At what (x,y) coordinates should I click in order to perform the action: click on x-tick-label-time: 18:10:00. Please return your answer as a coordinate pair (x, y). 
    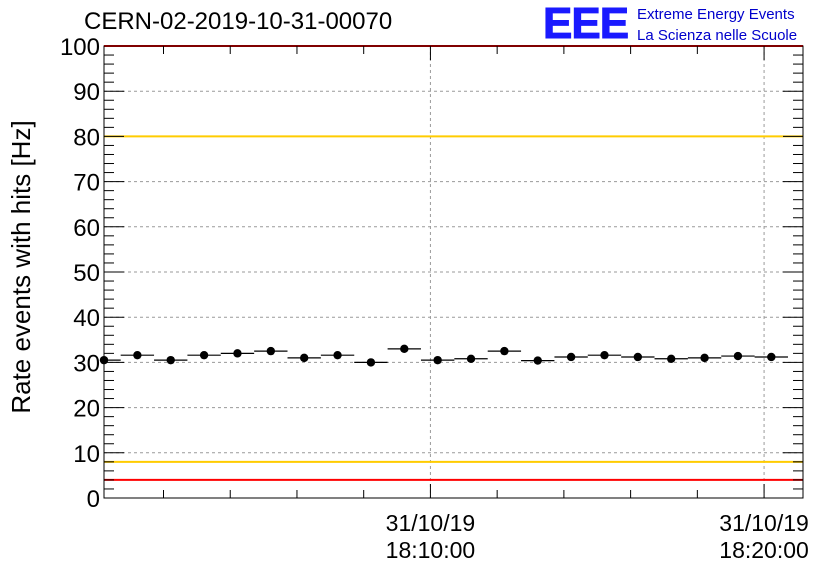
    Looking at the image, I should click on (431, 550).